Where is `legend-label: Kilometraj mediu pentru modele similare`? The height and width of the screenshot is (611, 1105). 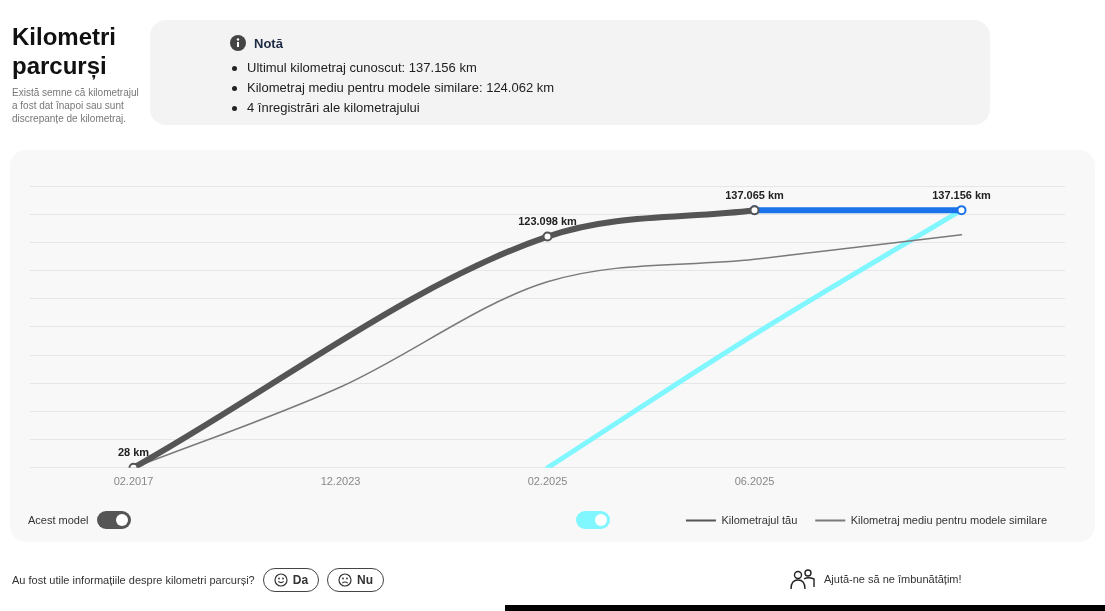 legend-label: Kilometraj mediu pentru modele similare is located at coordinates (948, 519).